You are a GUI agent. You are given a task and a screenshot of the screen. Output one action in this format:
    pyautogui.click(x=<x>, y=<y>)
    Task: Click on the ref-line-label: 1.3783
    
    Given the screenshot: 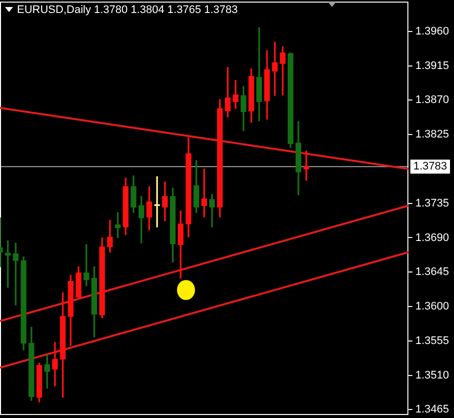 What is the action you would take?
    pyautogui.click(x=430, y=166)
    